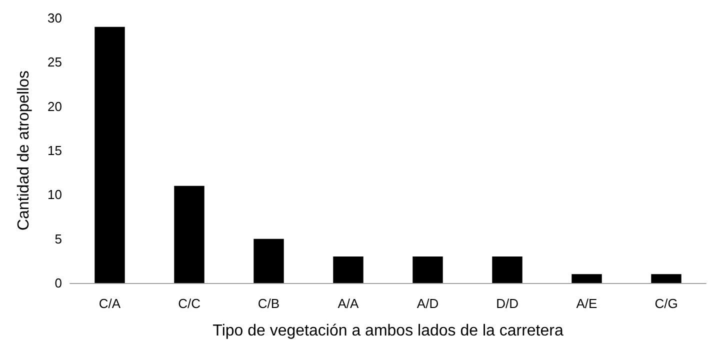 The height and width of the screenshot is (352, 724). What do you see at coordinates (507, 303) in the screenshot?
I see `x-tick-label: D/D` at bounding box center [507, 303].